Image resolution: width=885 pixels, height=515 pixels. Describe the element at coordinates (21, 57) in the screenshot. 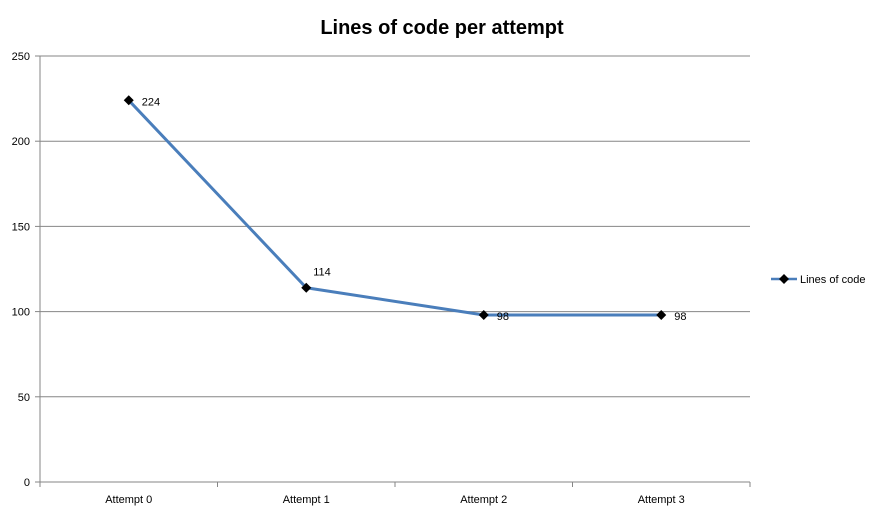

I see `y-tick-label: 250` at that location.